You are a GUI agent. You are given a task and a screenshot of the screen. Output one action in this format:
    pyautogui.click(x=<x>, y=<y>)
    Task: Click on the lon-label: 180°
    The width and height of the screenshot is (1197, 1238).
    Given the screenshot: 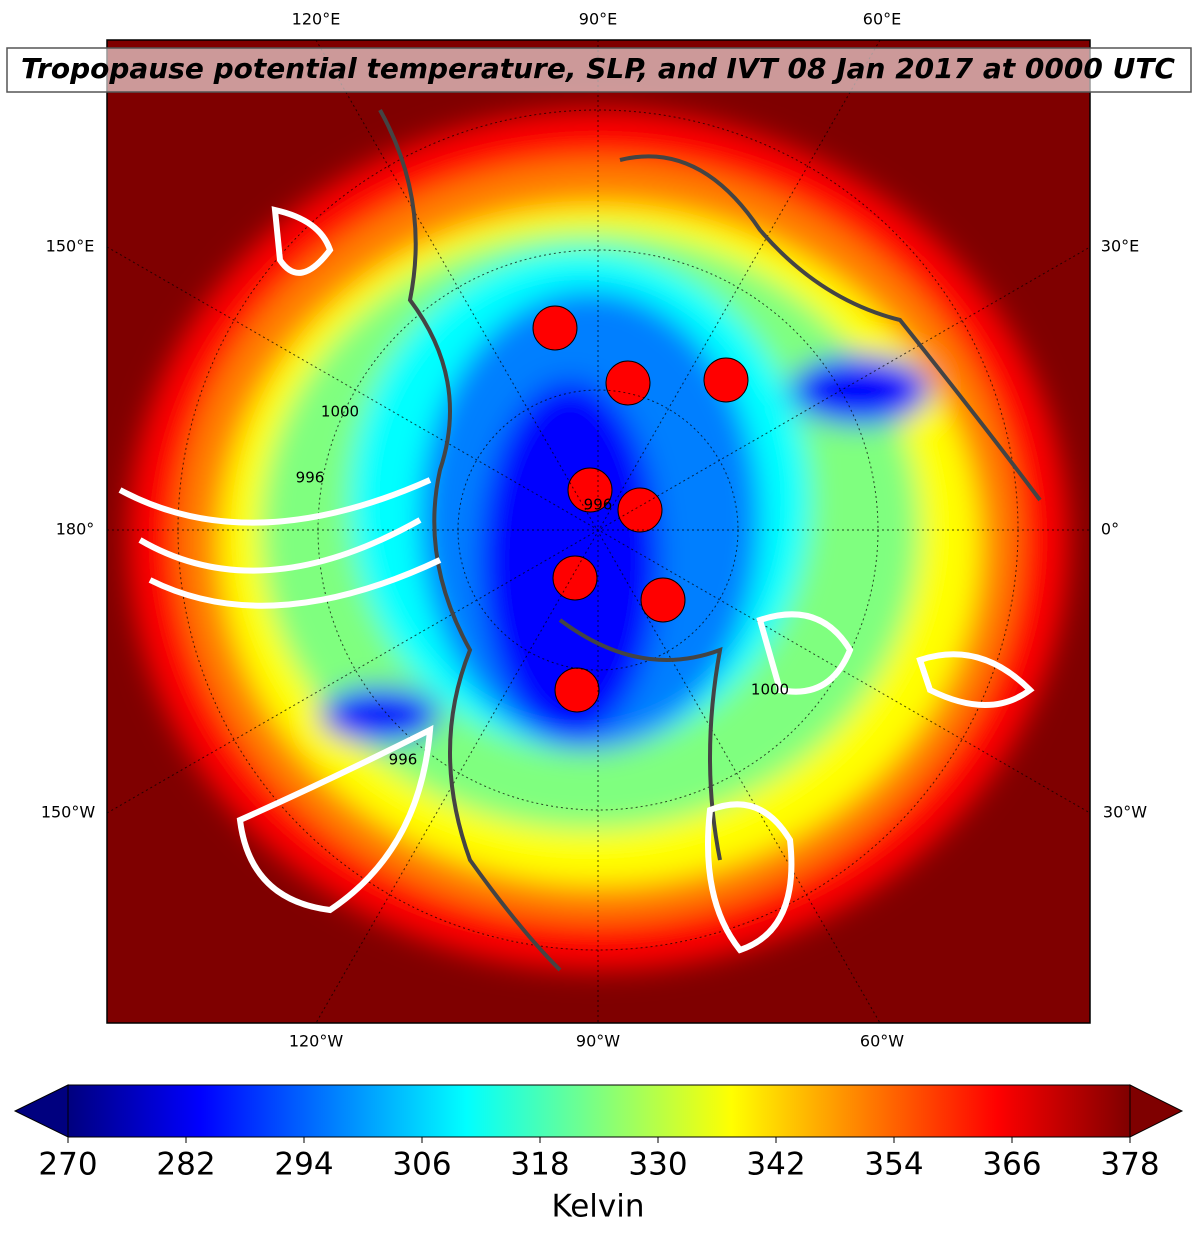 What is the action you would take?
    pyautogui.click(x=75, y=529)
    